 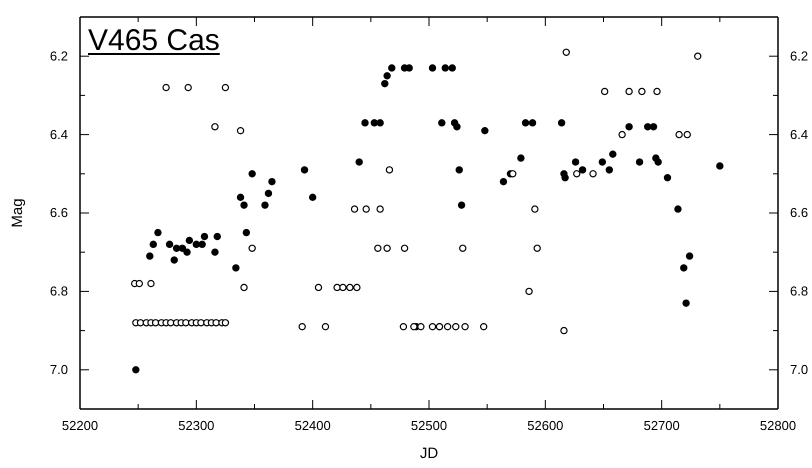 I want to click on x-tick-label: 52400, so click(x=312, y=426).